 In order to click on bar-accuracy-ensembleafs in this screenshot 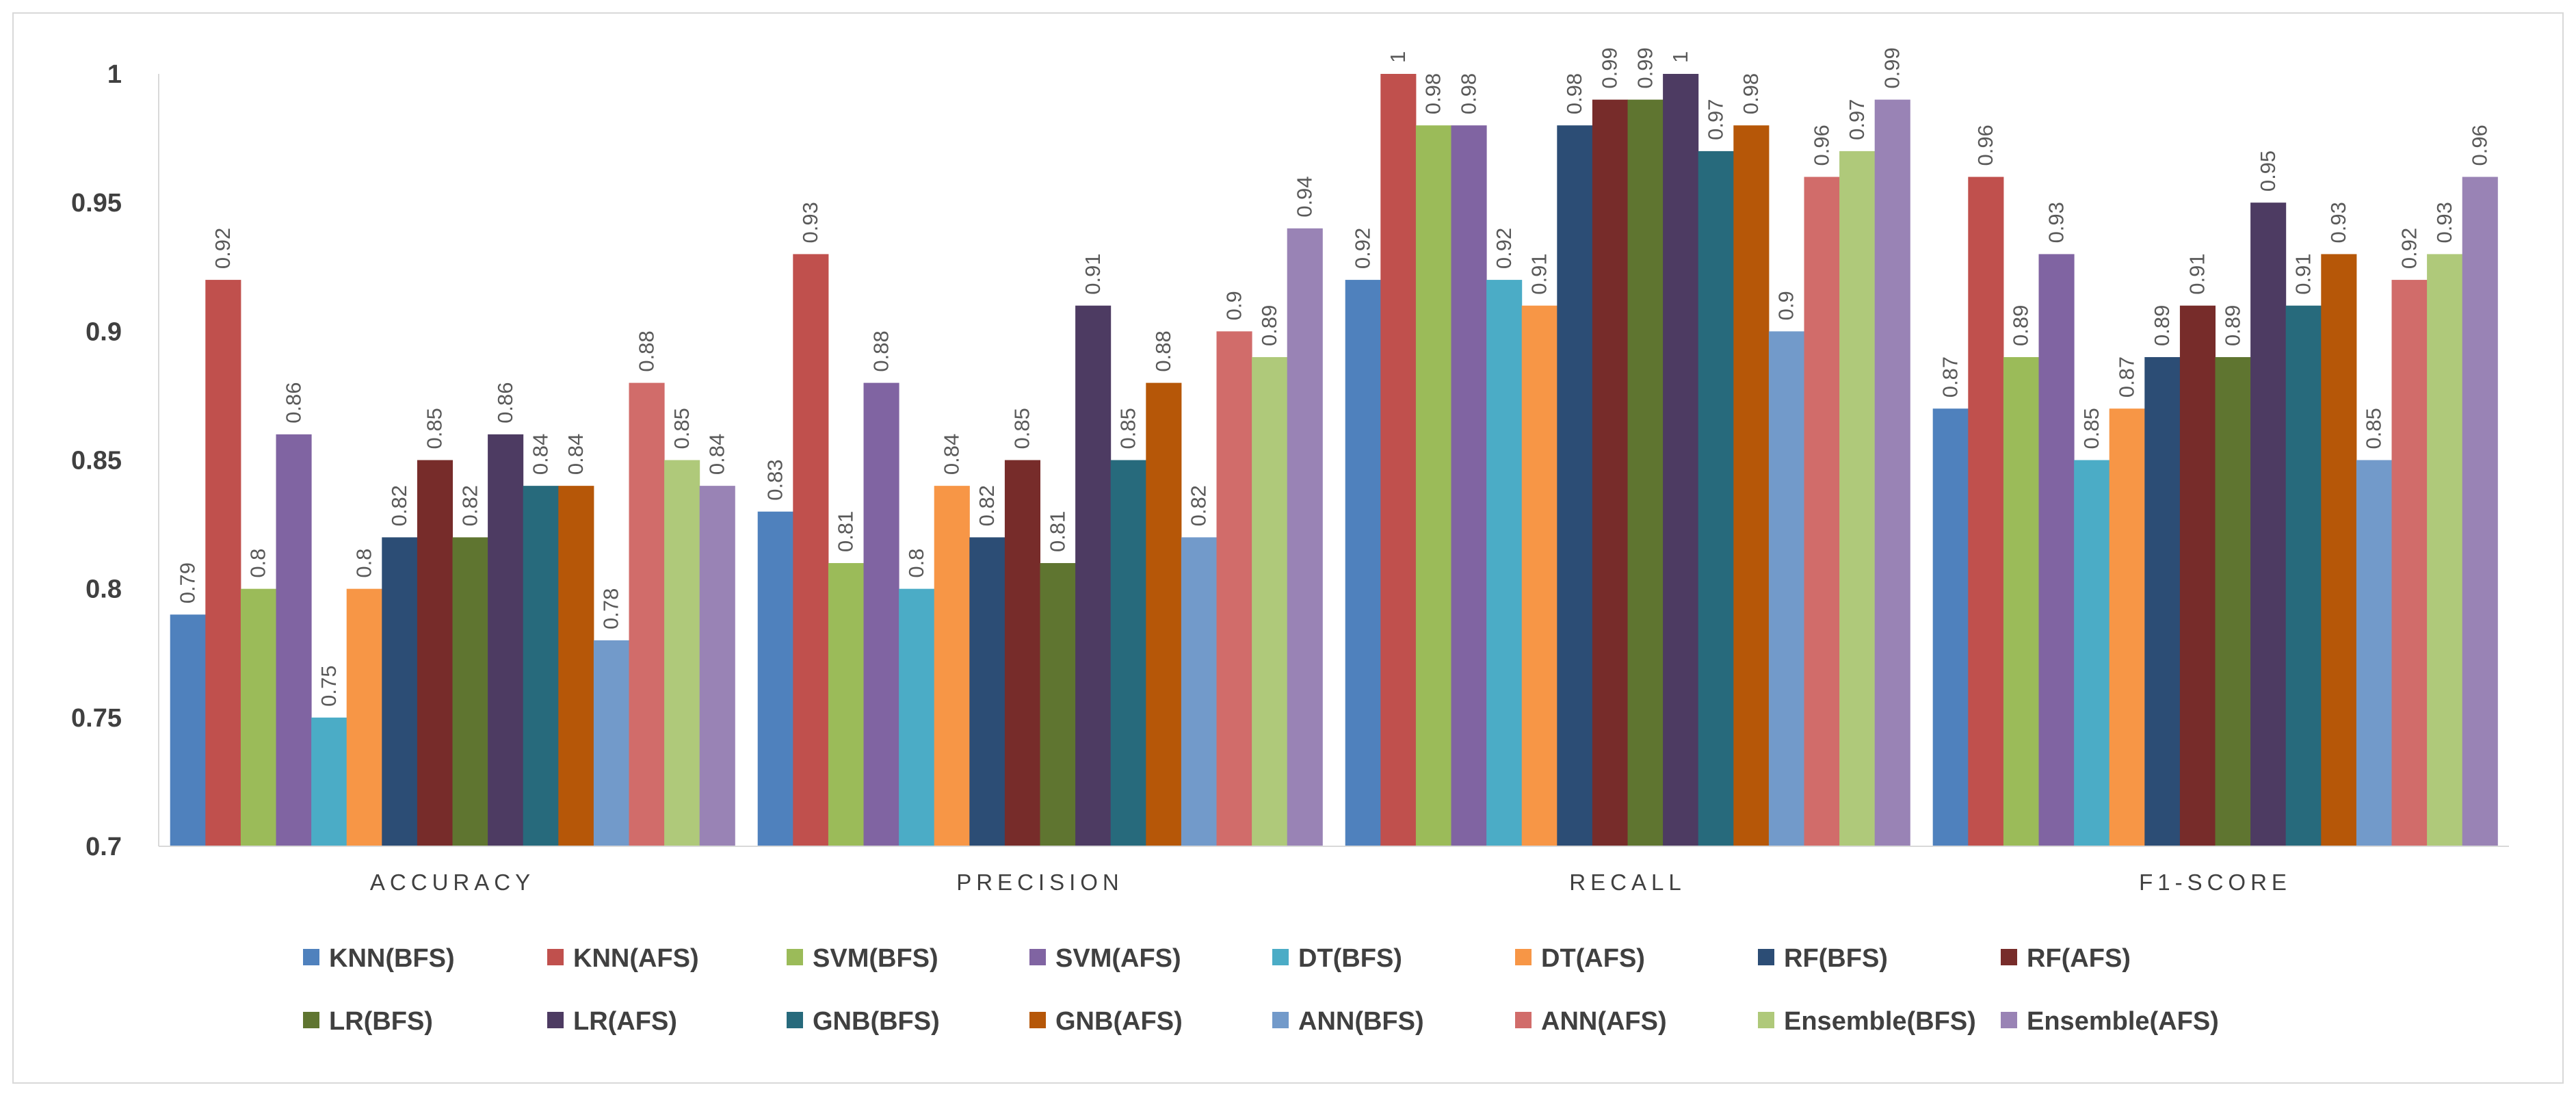, I will do `click(717, 666)`.